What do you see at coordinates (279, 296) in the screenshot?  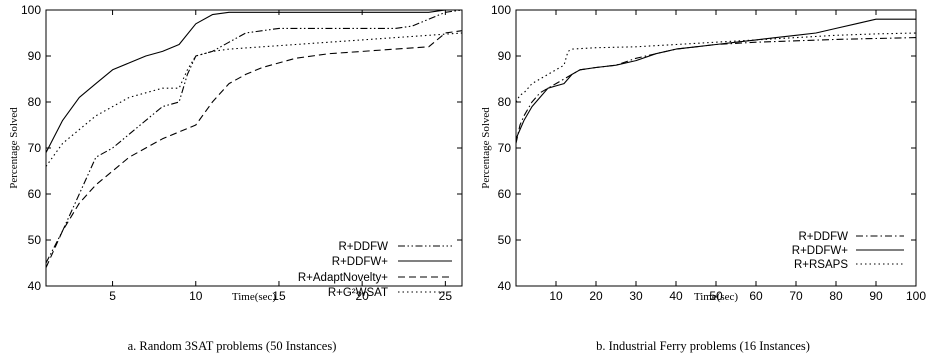 I see `x-tick-label: 15` at bounding box center [279, 296].